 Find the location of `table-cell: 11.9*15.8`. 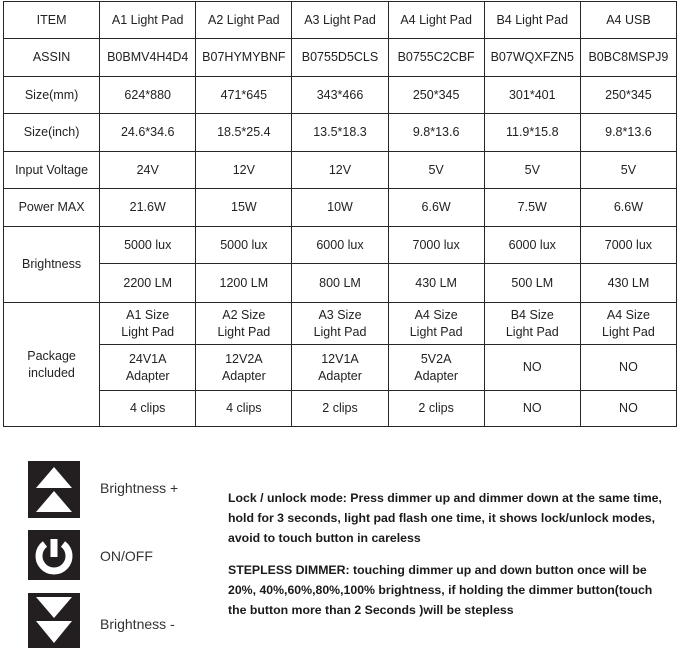

table-cell: 11.9*15.8 is located at coordinates (532, 132).